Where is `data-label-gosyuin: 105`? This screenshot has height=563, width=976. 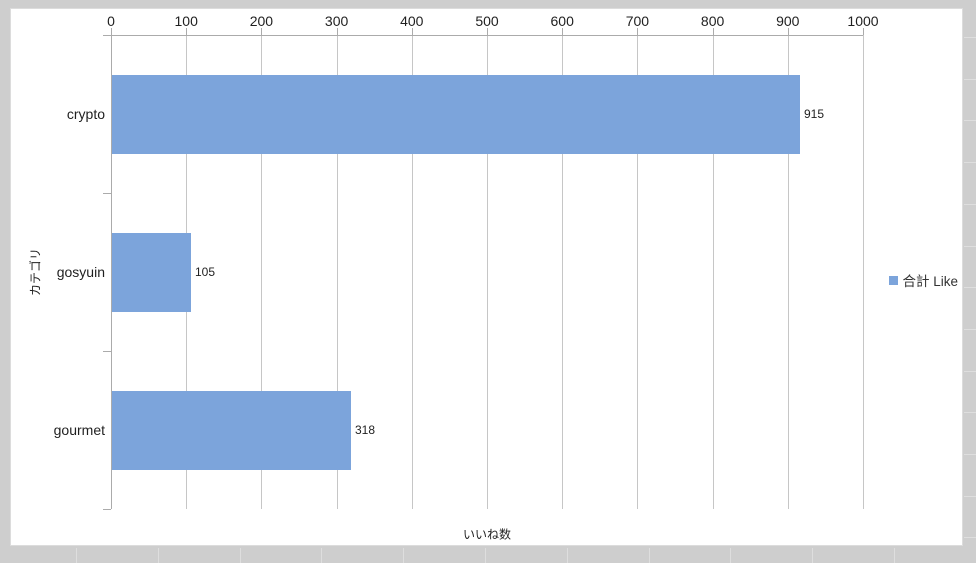
data-label-gosyuin: 105 is located at coordinates (205, 272).